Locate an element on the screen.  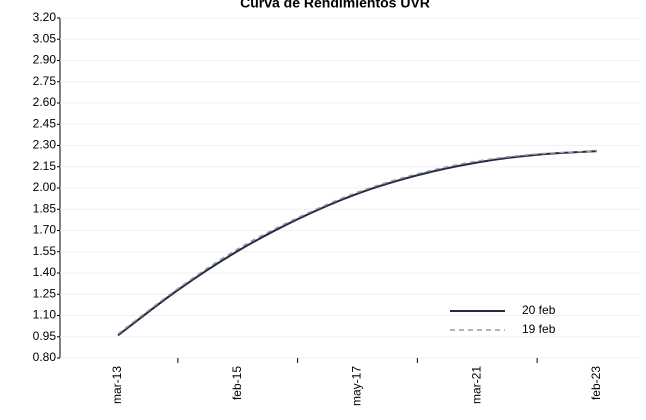
x-tick-label: mar-13 is located at coordinates (117, 385).